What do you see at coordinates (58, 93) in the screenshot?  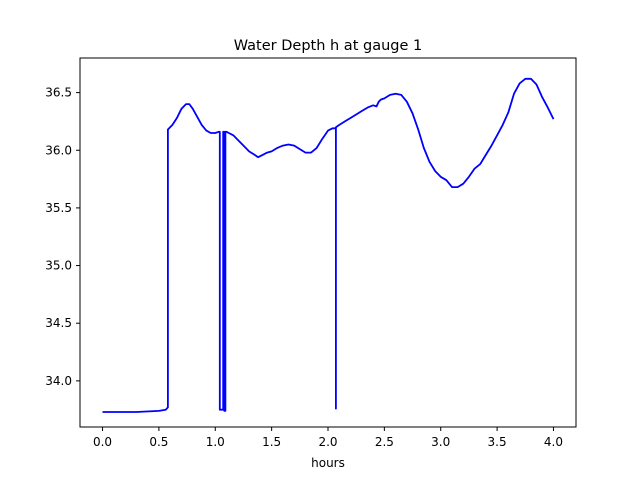 I see `y-tick-label: 36.5` at bounding box center [58, 93].